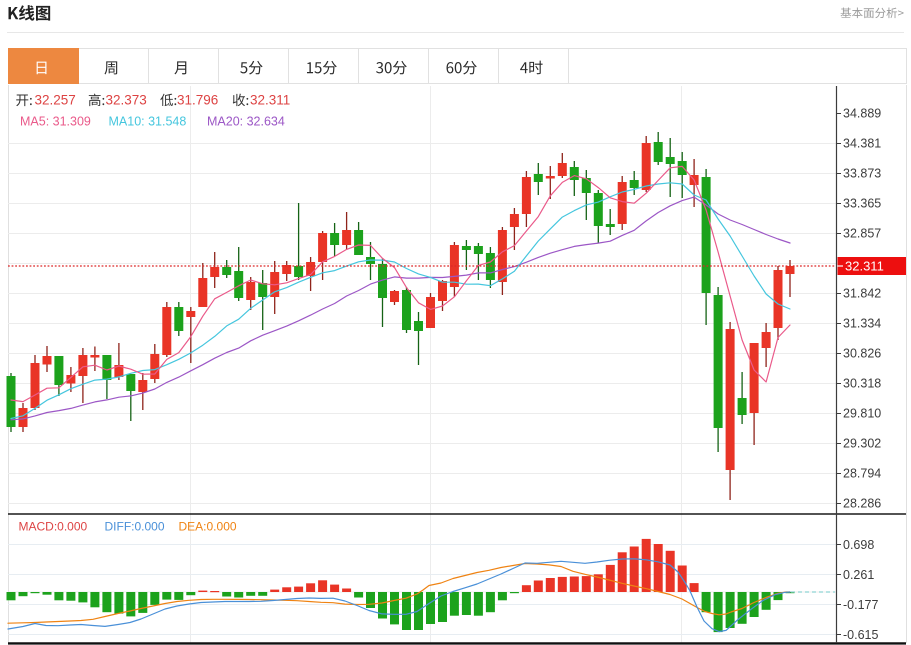 Image resolution: width=911 pixels, height=645 pixels. I want to click on svg-text: -0.177, so click(860, 605).